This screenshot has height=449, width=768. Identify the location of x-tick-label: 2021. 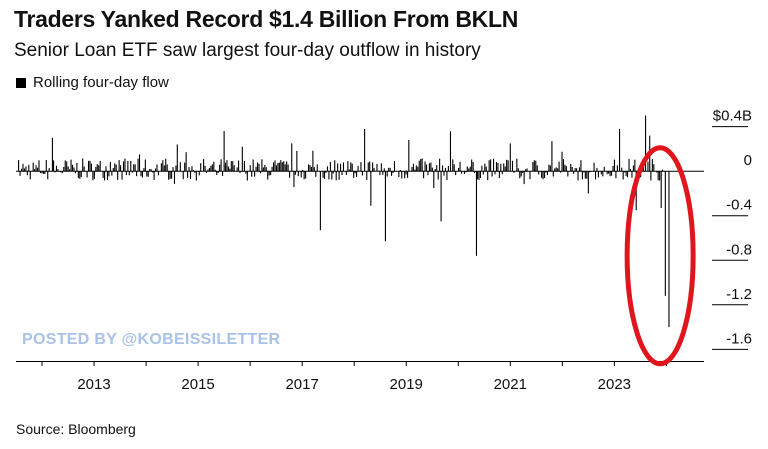
(510, 384).